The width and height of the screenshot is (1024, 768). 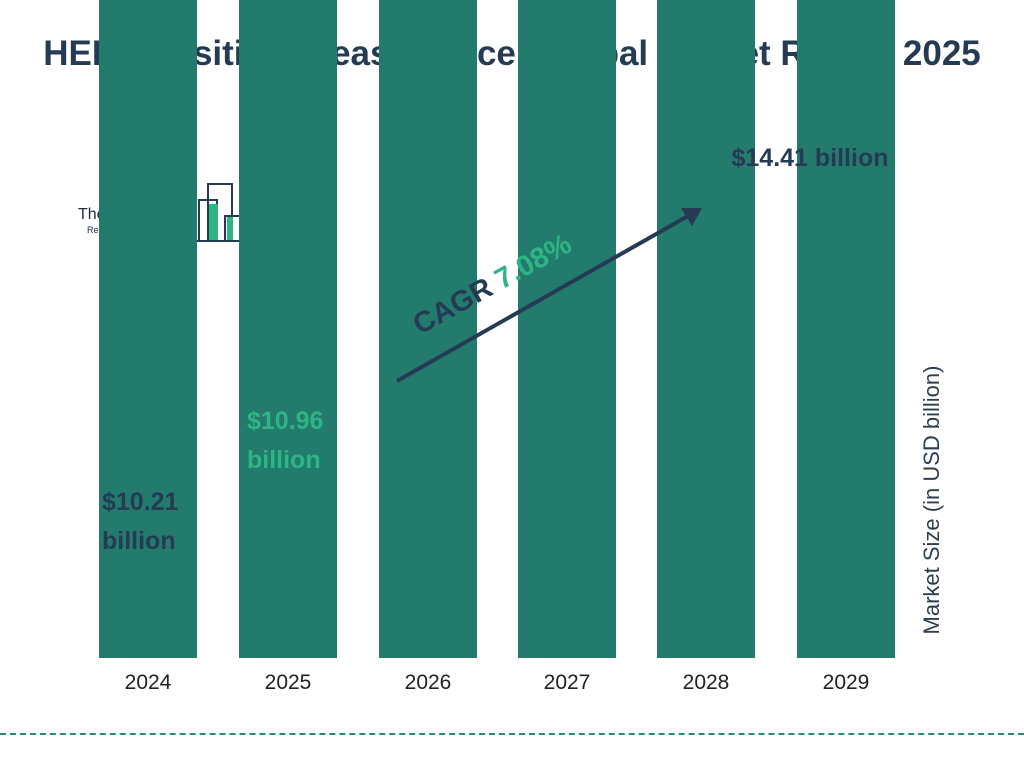 I want to click on x-tick-label: 2025, so click(x=288, y=682).